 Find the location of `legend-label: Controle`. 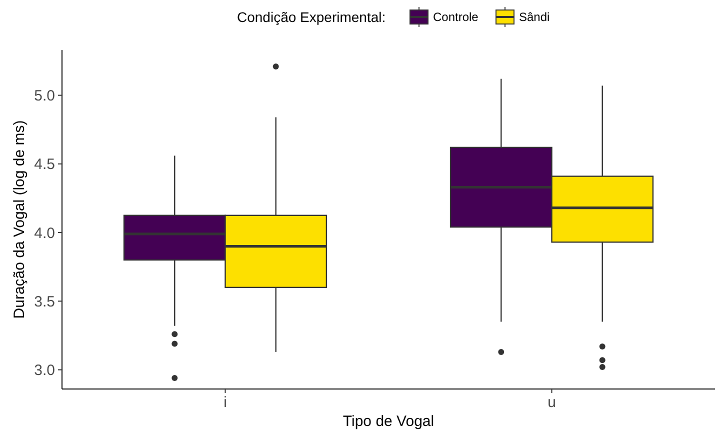

legend-label: Controle is located at coordinates (456, 17).